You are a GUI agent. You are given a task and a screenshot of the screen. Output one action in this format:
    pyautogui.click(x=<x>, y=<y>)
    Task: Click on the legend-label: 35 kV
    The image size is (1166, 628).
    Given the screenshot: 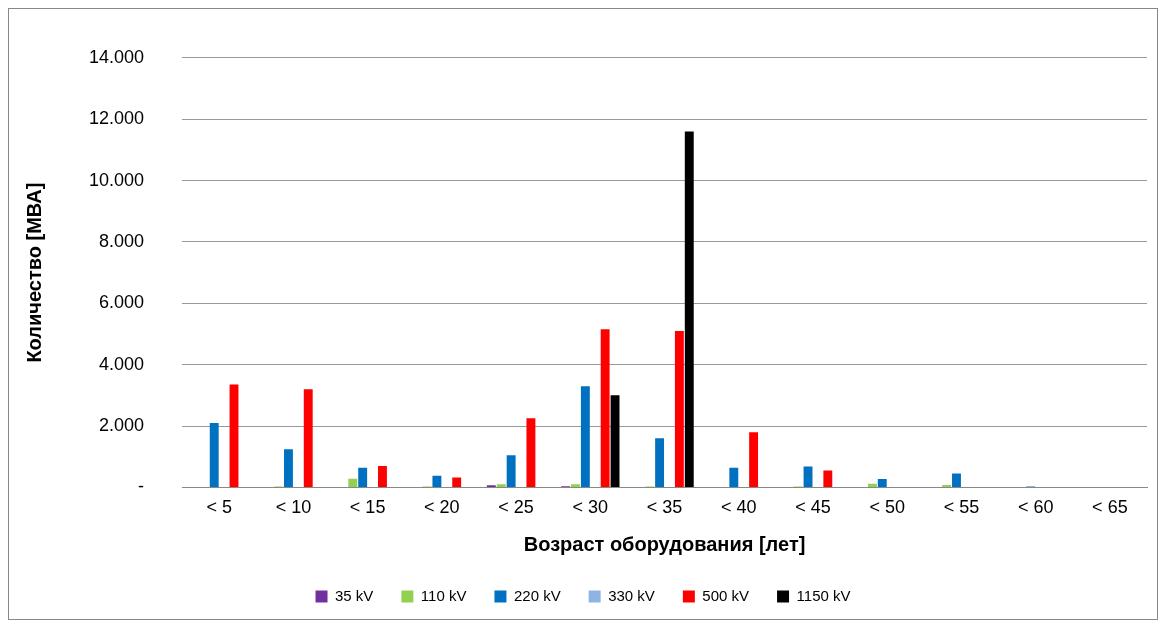 What is the action you would take?
    pyautogui.click(x=354, y=595)
    